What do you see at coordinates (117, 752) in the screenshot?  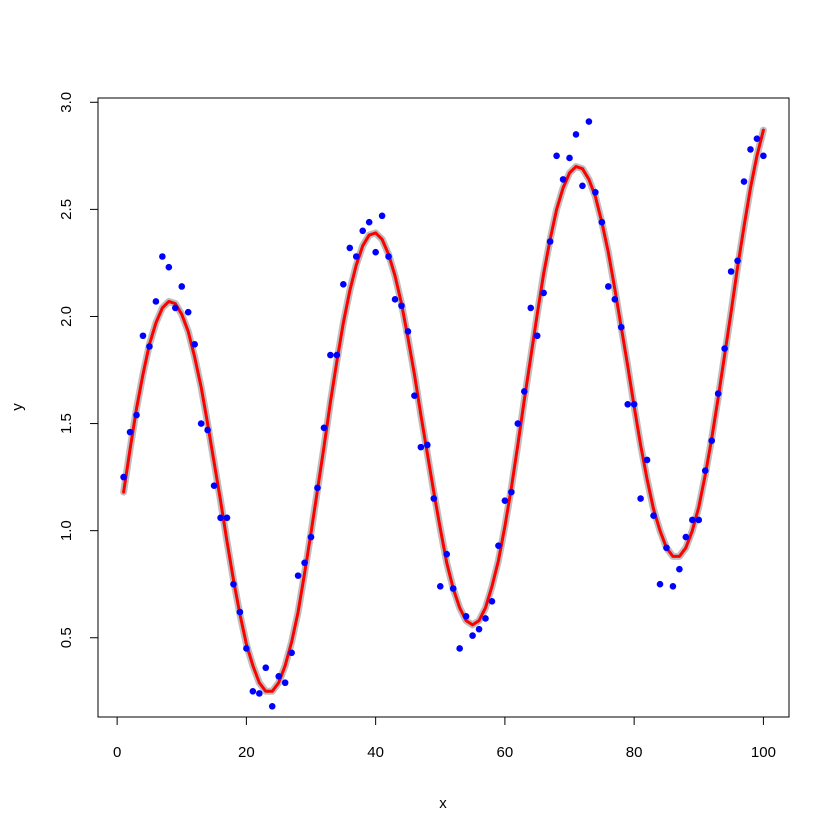 I see `x-tick-label: 0` at bounding box center [117, 752].